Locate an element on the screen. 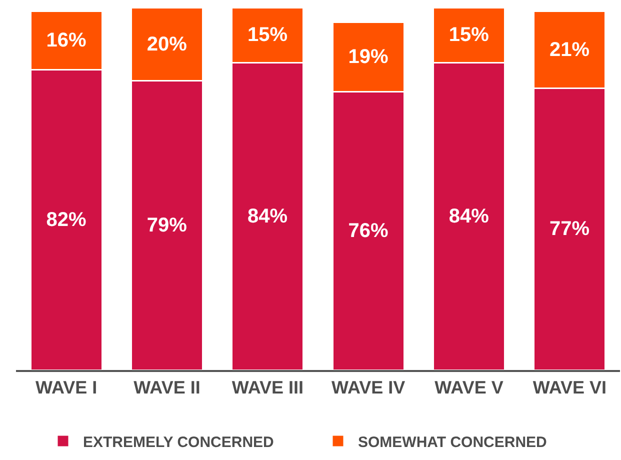  x-tick-label: WAVE V is located at coordinates (469, 388).